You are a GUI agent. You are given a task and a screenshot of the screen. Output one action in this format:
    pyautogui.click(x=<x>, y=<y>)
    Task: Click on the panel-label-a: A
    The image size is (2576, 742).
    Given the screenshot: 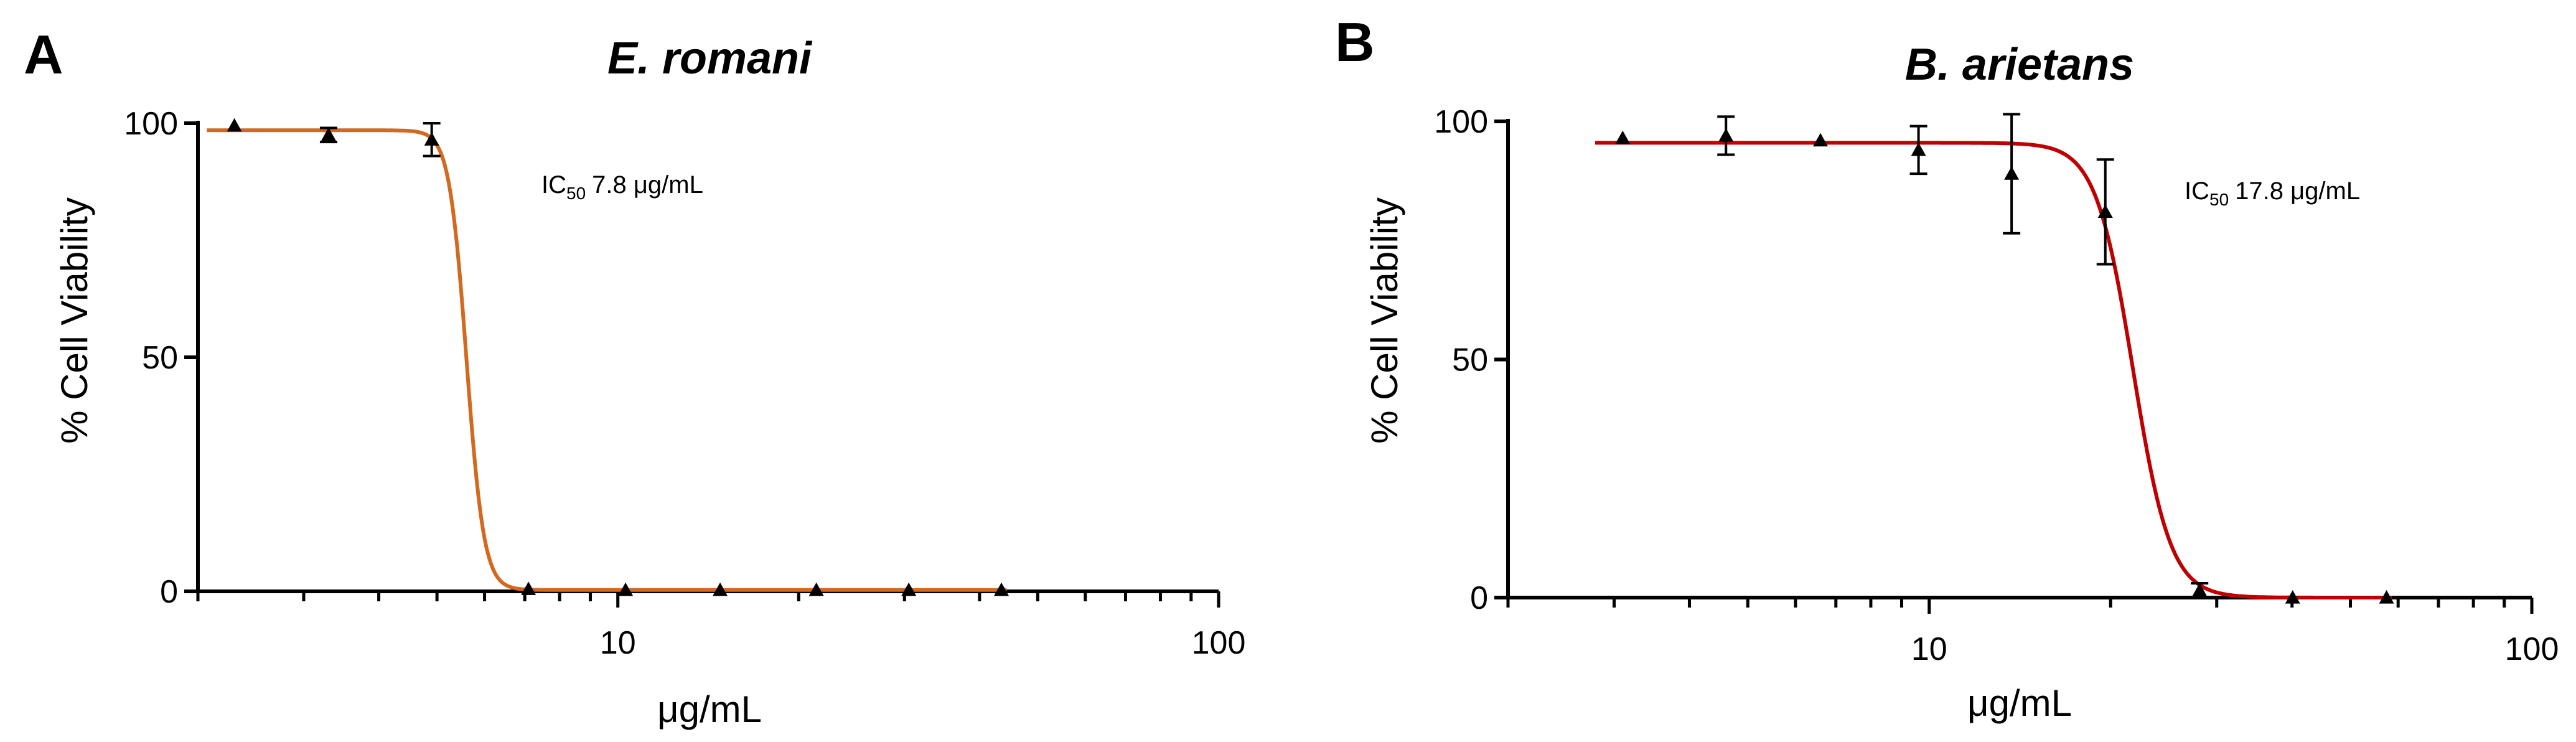 What is the action you would take?
    pyautogui.click(x=43, y=54)
    